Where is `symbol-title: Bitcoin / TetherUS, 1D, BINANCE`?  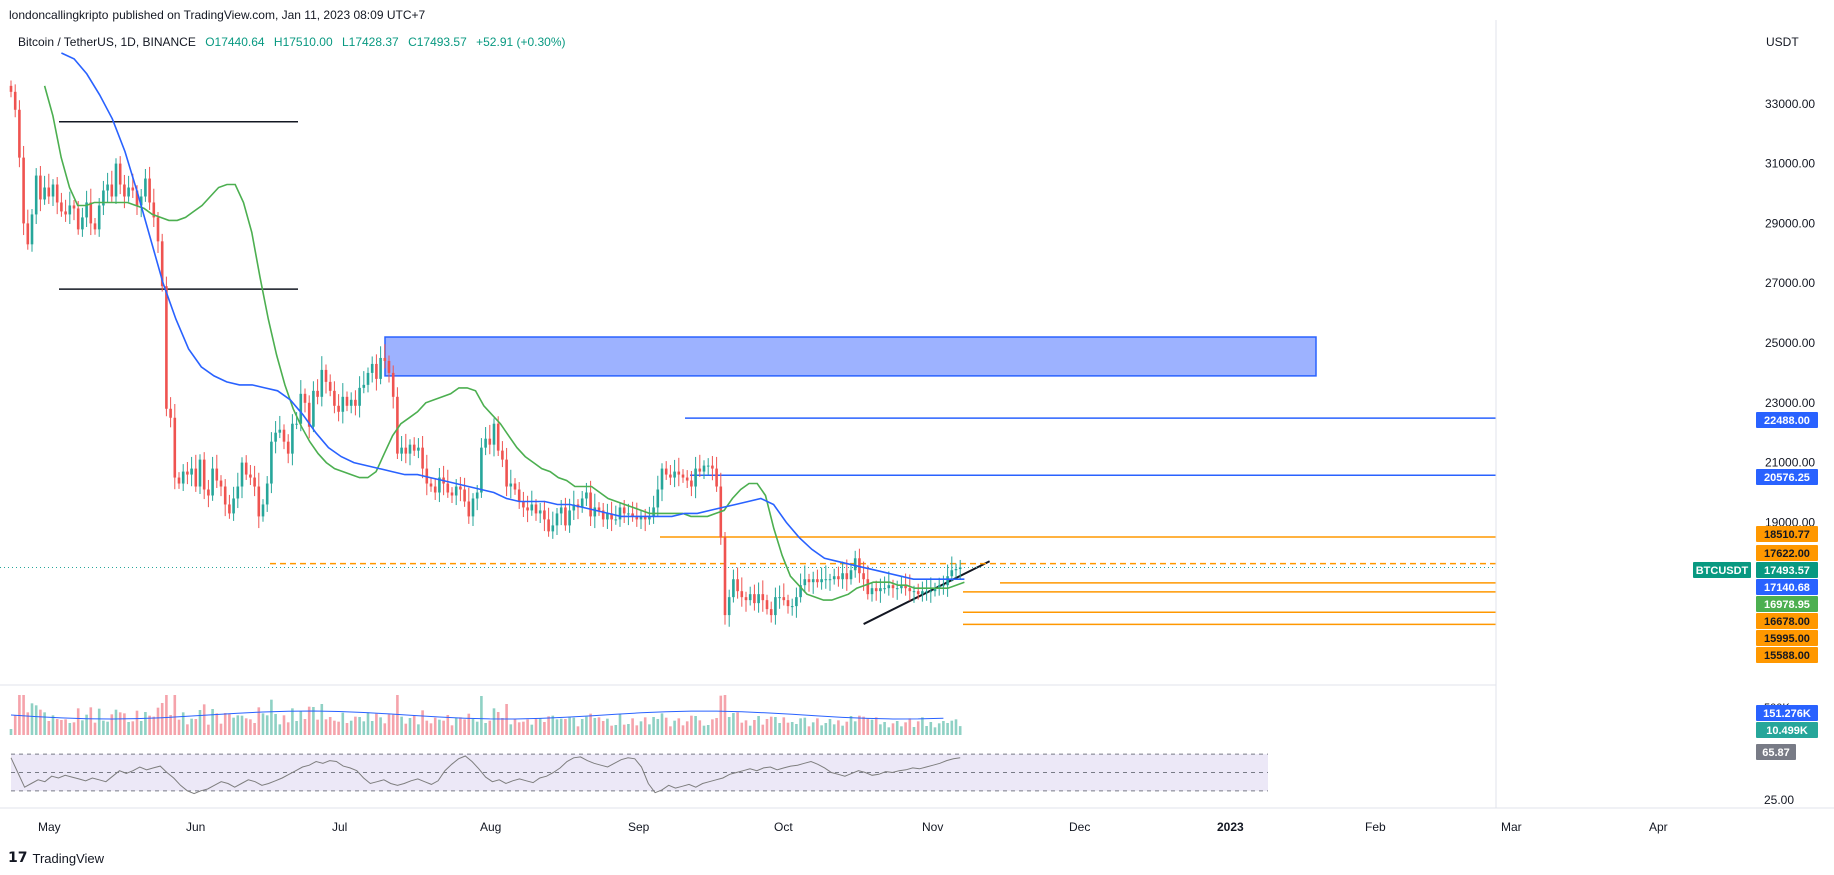 symbol-title: Bitcoin / TetherUS, 1D, BINANCE is located at coordinates (107, 42).